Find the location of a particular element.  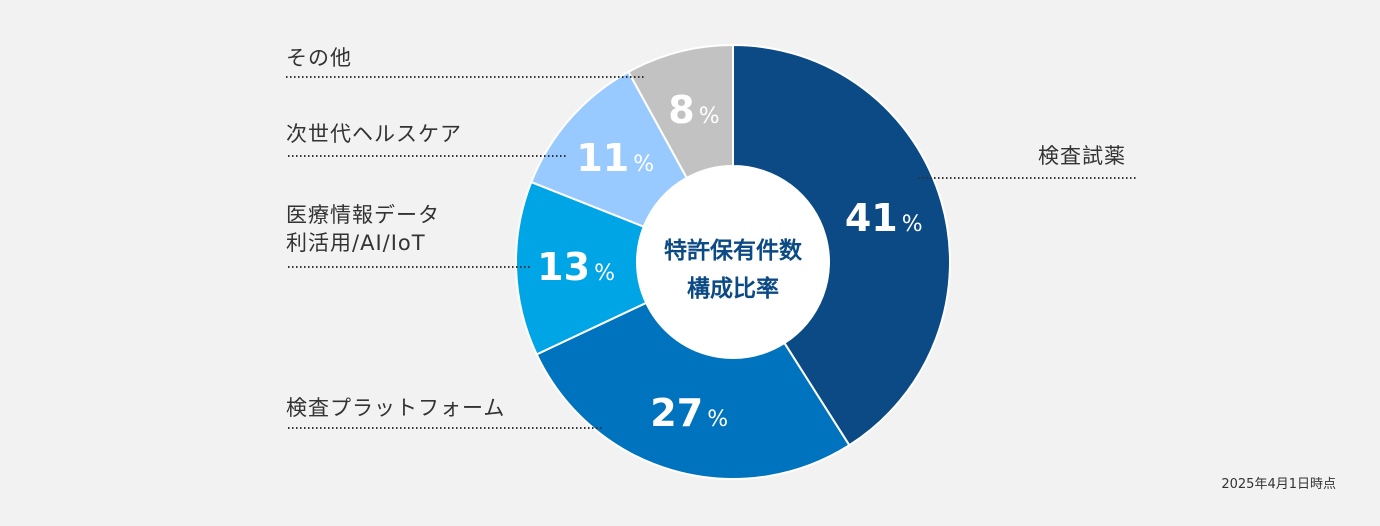

slice-value-number: 8 is located at coordinates (681, 110).